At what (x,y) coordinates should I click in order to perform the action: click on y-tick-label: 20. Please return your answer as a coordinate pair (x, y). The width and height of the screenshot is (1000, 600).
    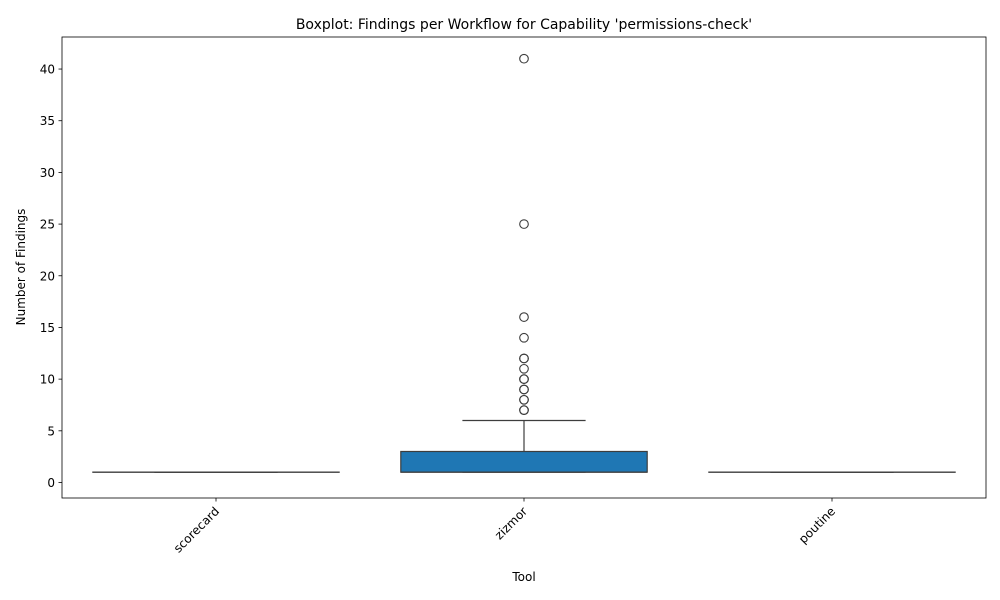
    Looking at the image, I should click on (47, 276).